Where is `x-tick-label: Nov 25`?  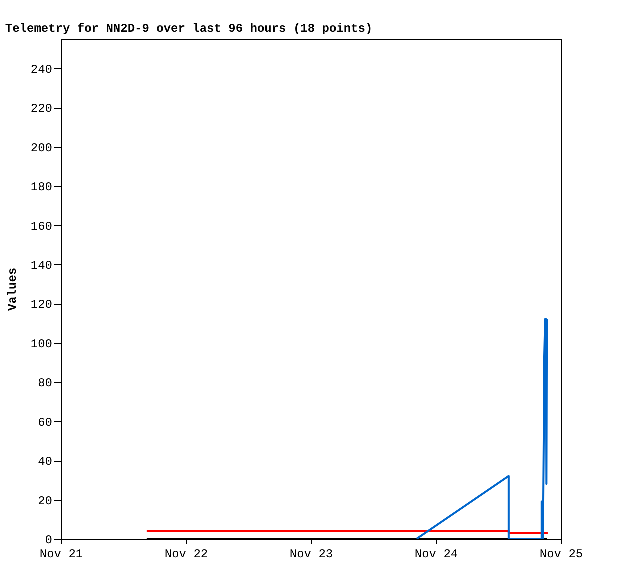
x-tick-label: Nov 25 is located at coordinates (562, 555).